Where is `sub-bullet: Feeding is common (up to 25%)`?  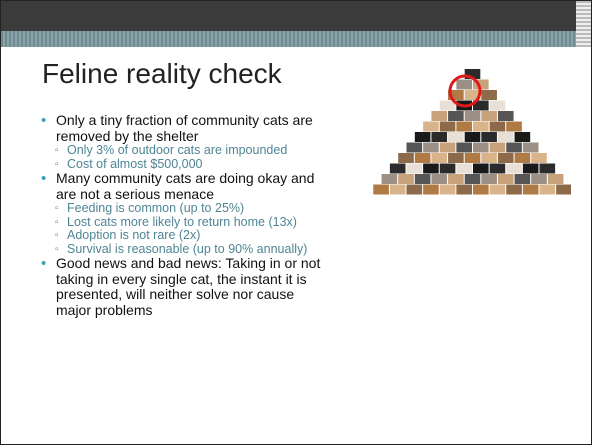
sub-bullet: Feeding is common (up to 25%) is located at coordinates (178, 208).